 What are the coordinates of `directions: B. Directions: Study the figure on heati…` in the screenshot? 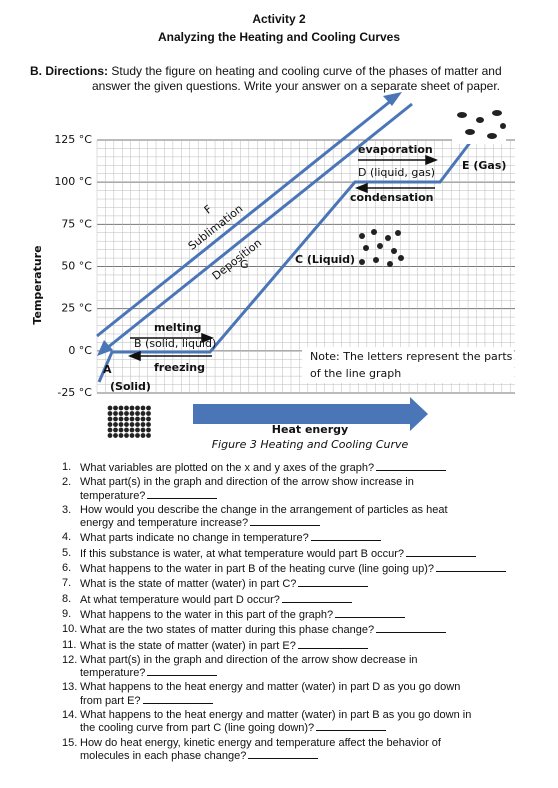 It's located at (266, 71).